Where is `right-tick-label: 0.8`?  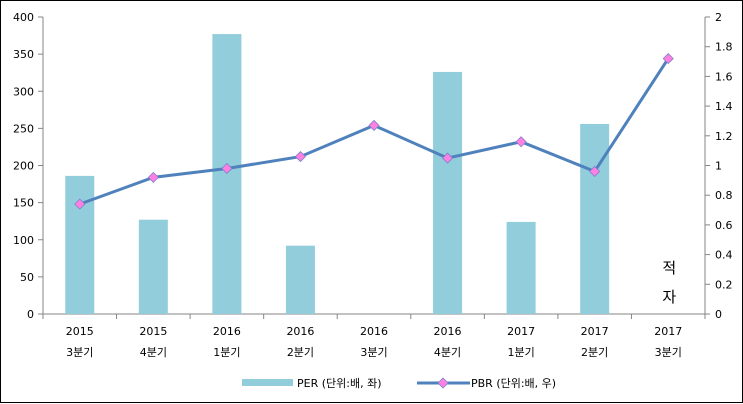
right-tick-label: 0.8 is located at coordinates (724, 195).